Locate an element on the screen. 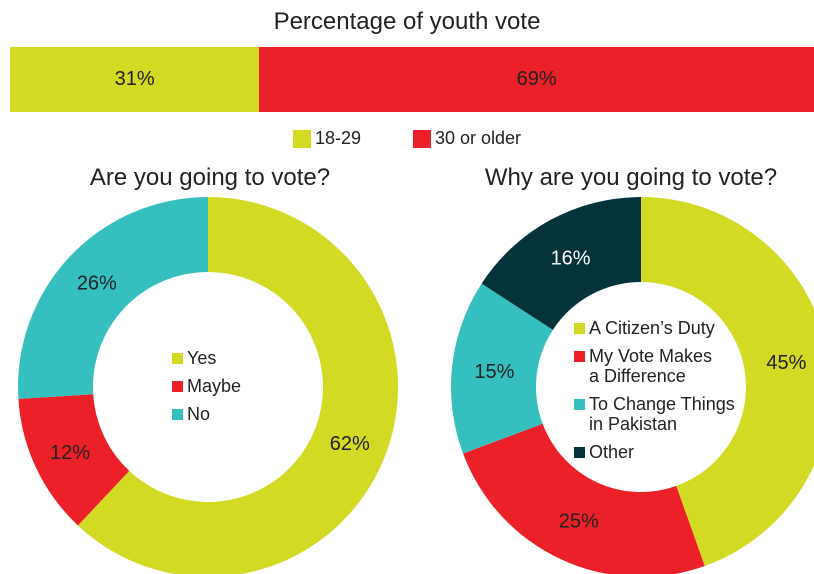  slice-data-label: 45% is located at coordinates (786, 363).